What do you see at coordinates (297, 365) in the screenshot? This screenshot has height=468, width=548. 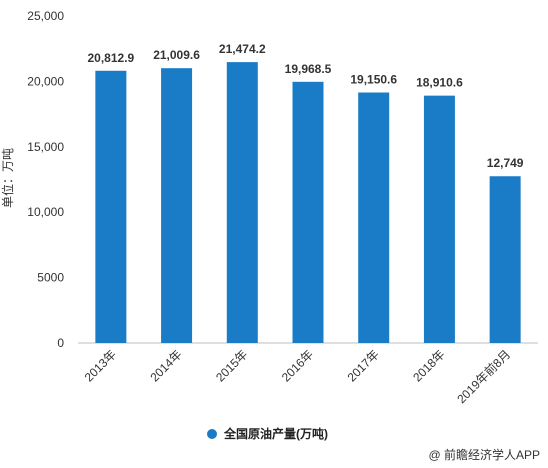 I see `x-tick-label: 2016年` at bounding box center [297, 365].